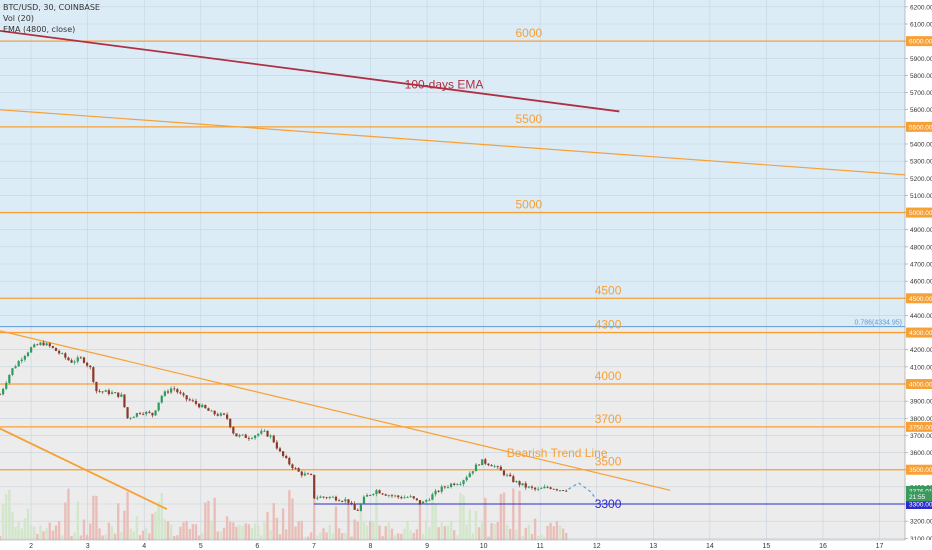 The image size is (932, 550). I want to click on time-axis: 2 3 4 5 6 7 8 9 10 11 12 13 14 15 16 17, so click(466, 544).